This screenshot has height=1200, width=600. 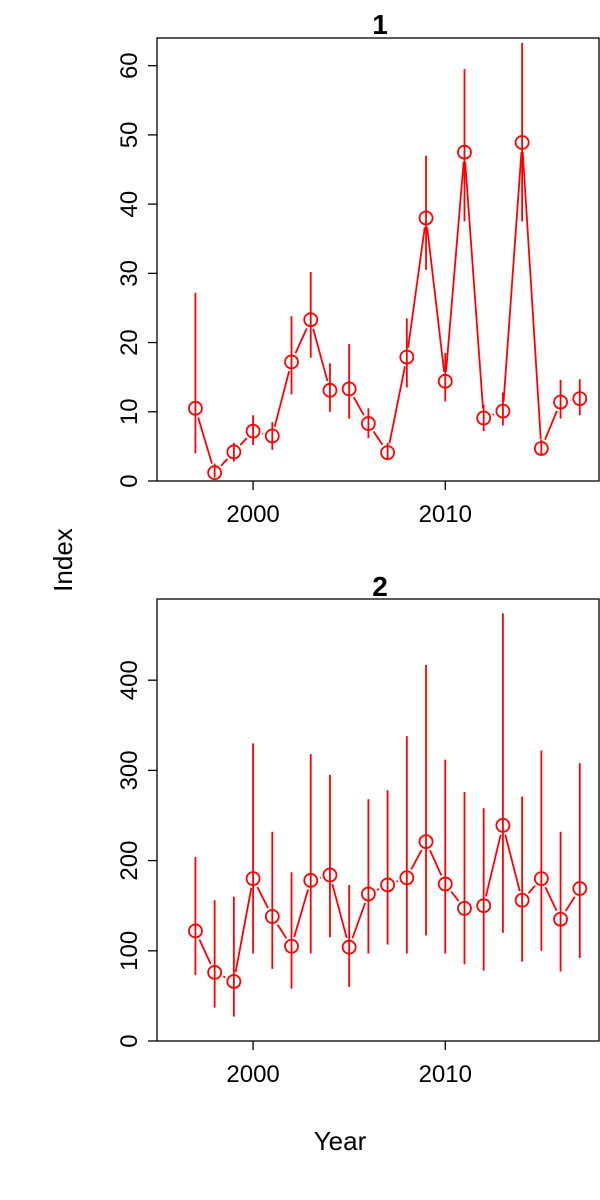 What do you see at coordinates (129, 135) in the screenshot?
I see `y-tick-label: 50` at bounding box center [129, 135].